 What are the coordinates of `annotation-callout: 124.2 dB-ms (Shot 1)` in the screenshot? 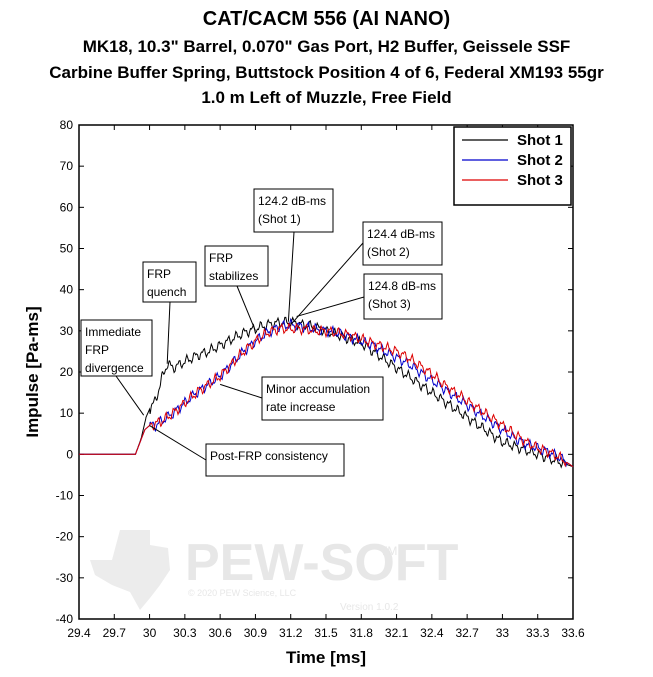 It's located at (293, 255).